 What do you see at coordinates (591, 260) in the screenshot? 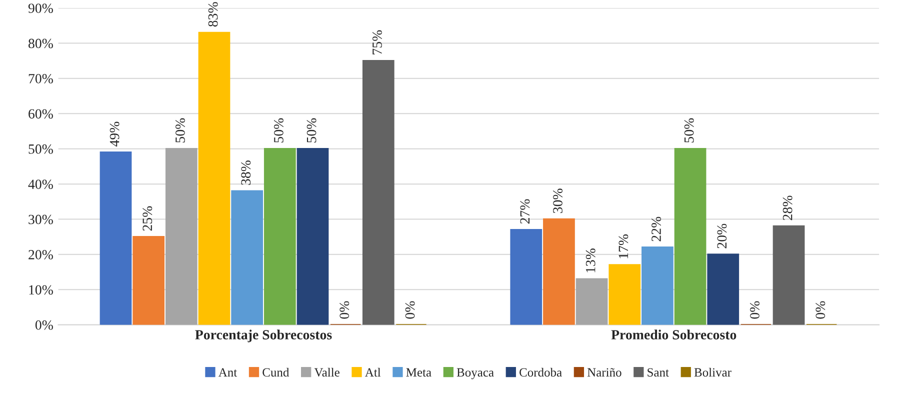
I see `data-label: 13%` at bounding box center [591, 260].